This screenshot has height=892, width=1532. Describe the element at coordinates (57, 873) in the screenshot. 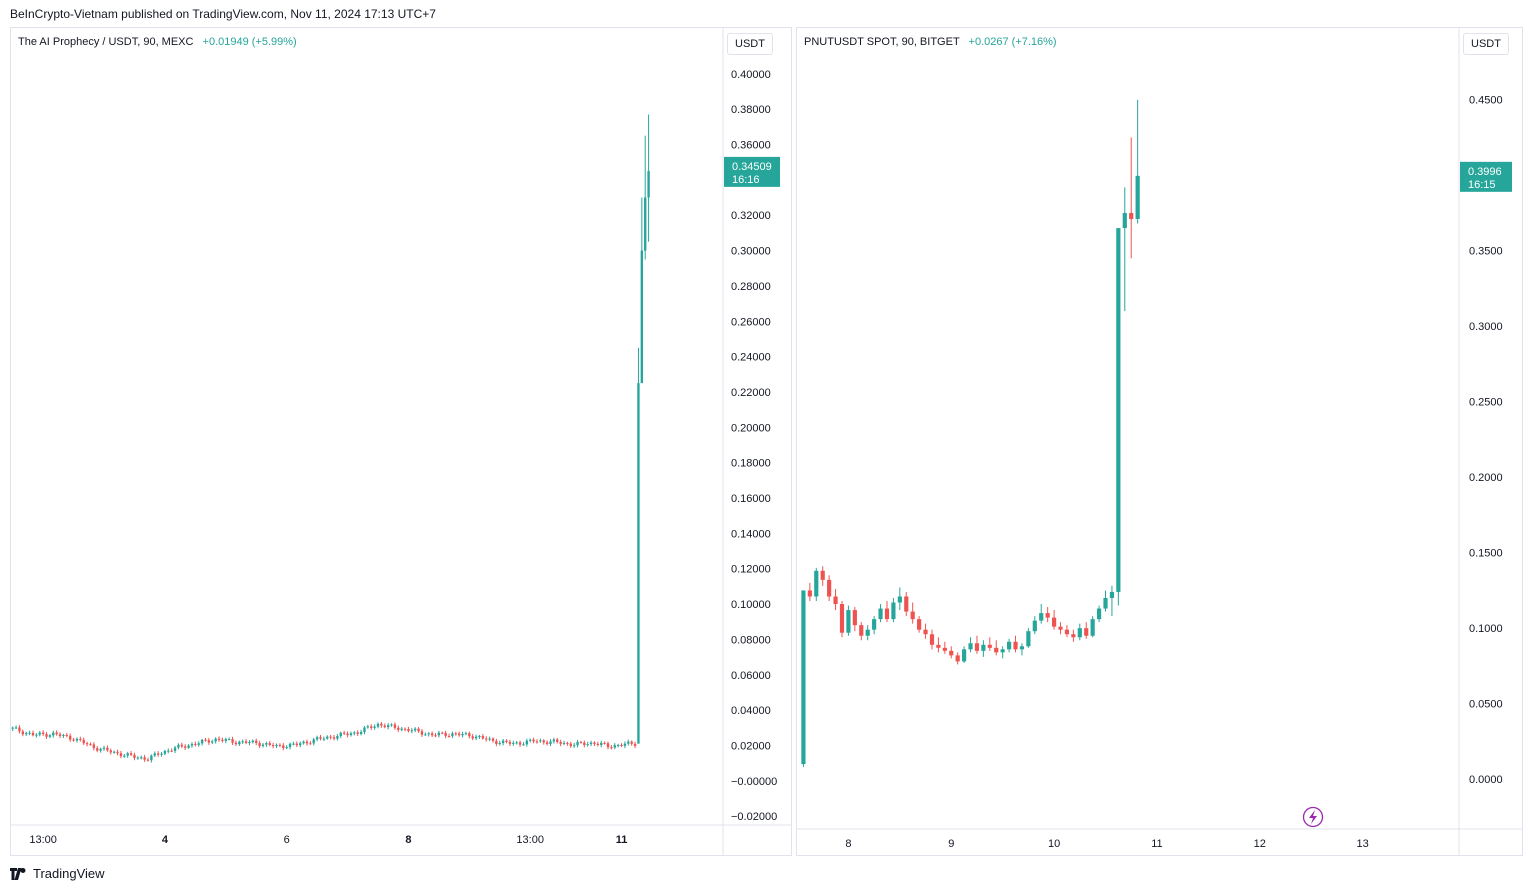

I see `tradingview-logo: TradingView` at that location.